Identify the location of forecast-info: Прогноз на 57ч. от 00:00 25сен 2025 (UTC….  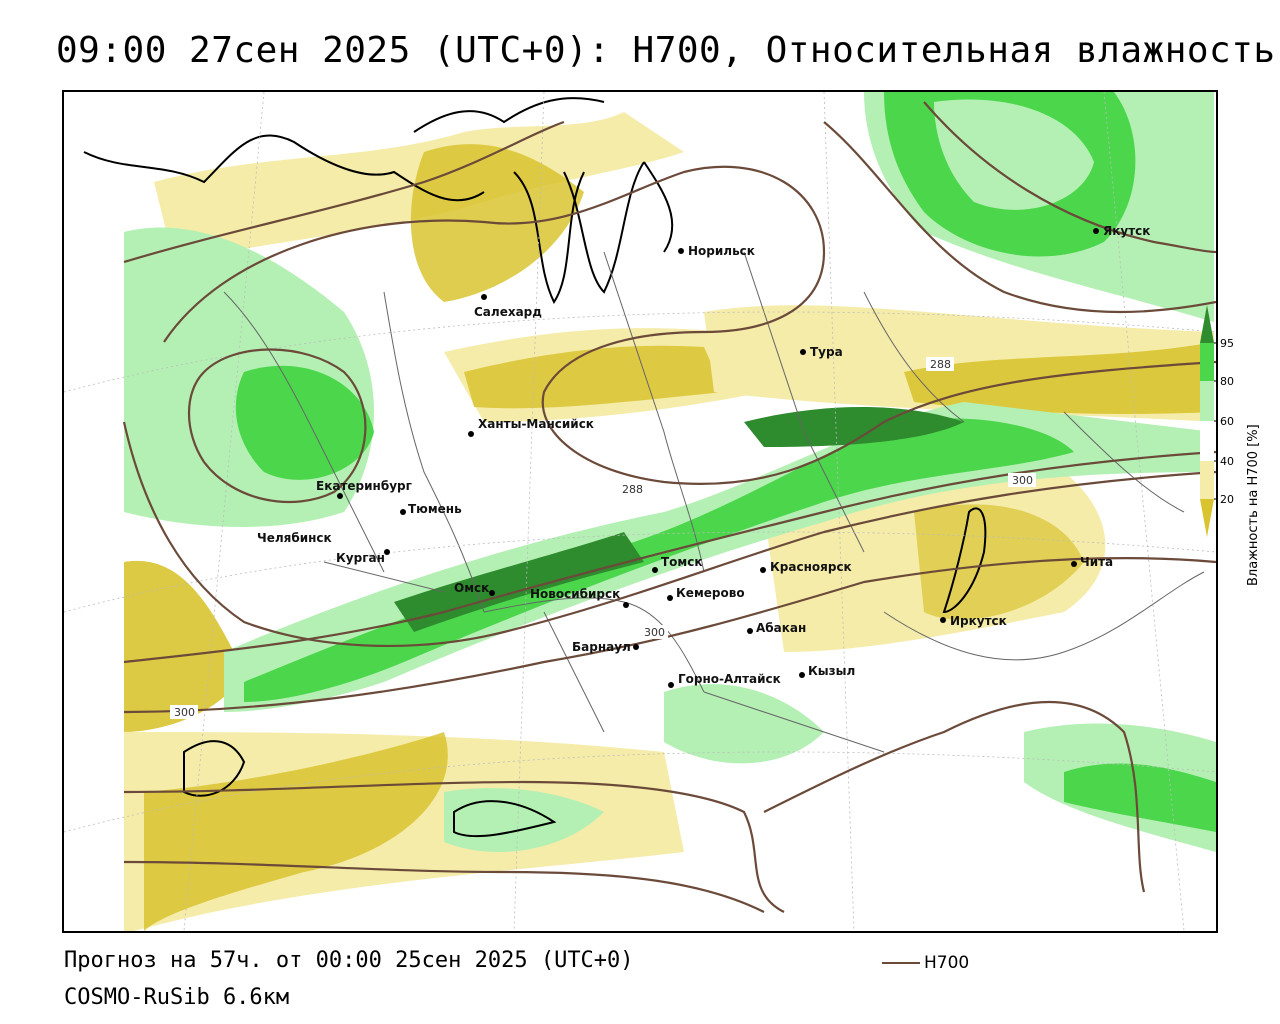
(349, 960).